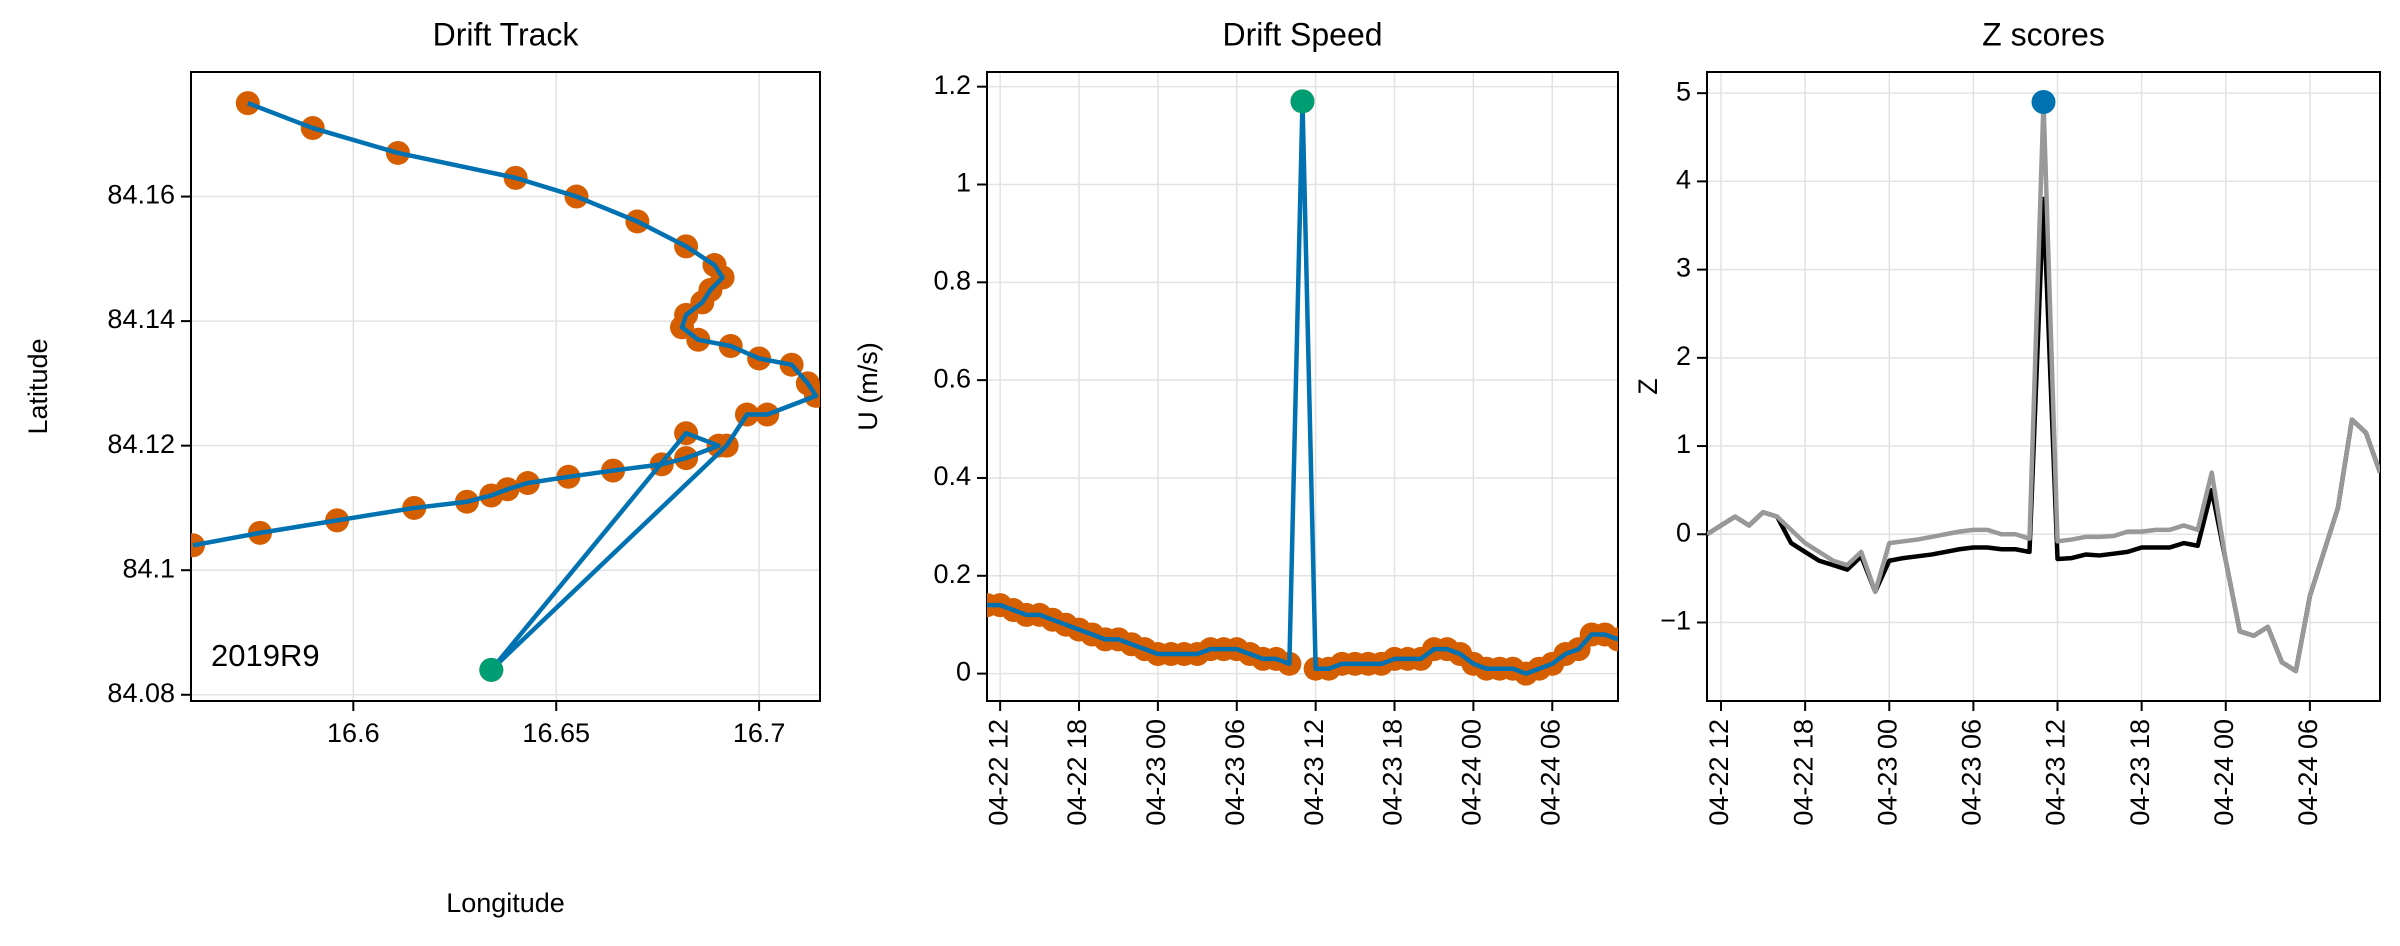  Describe the element at coordinates (265, 655) in the screenshot. I see `annotation: 2019R9` at that location.